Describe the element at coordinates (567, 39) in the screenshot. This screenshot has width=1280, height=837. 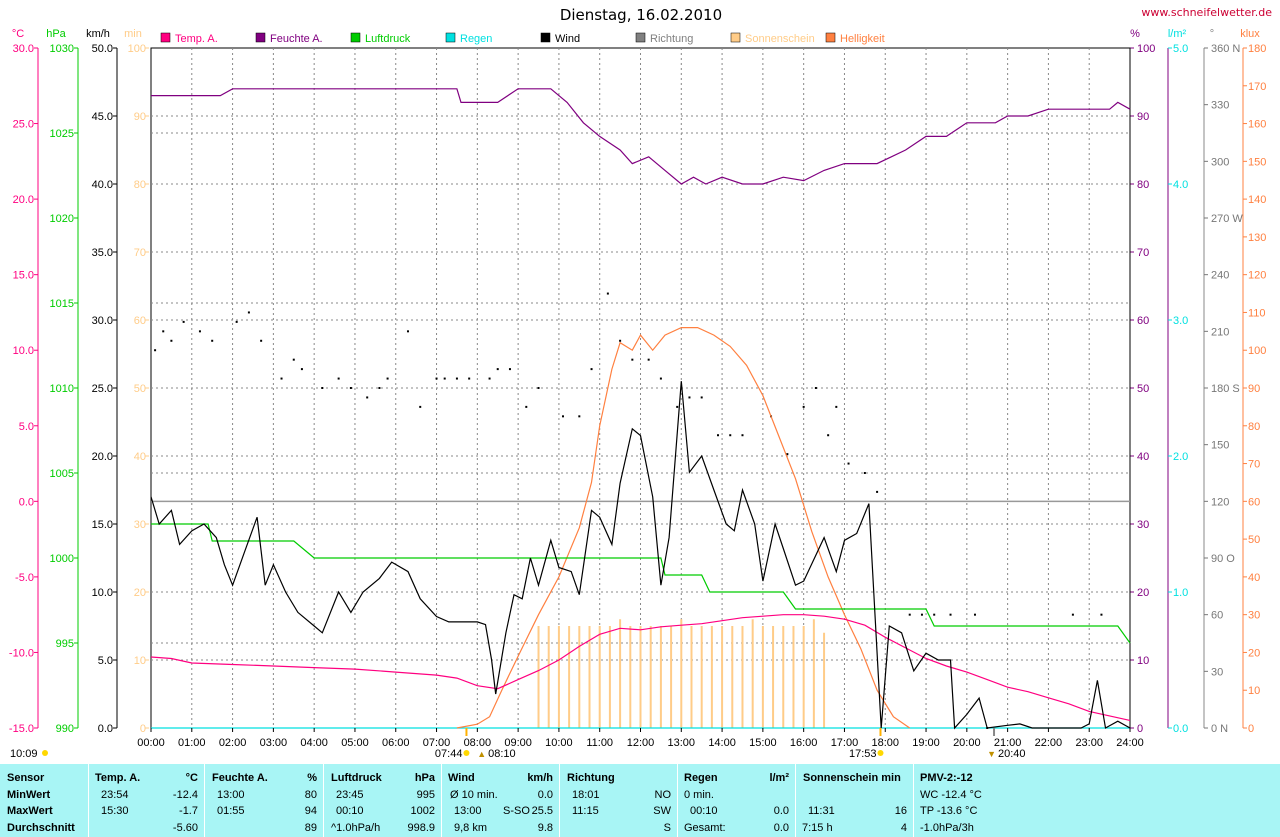
I see `legend-label: Wind` at that location.